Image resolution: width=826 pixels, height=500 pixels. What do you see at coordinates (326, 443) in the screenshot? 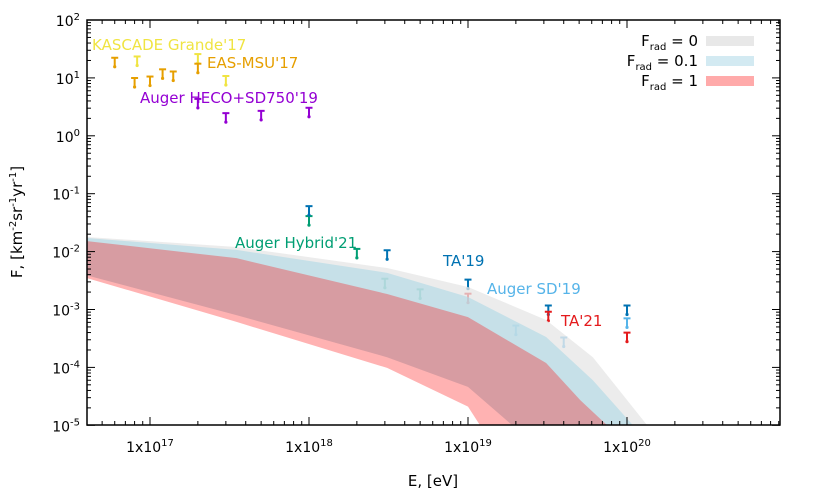
I see `tick-exp: 18` at bounding box center [326, 443].